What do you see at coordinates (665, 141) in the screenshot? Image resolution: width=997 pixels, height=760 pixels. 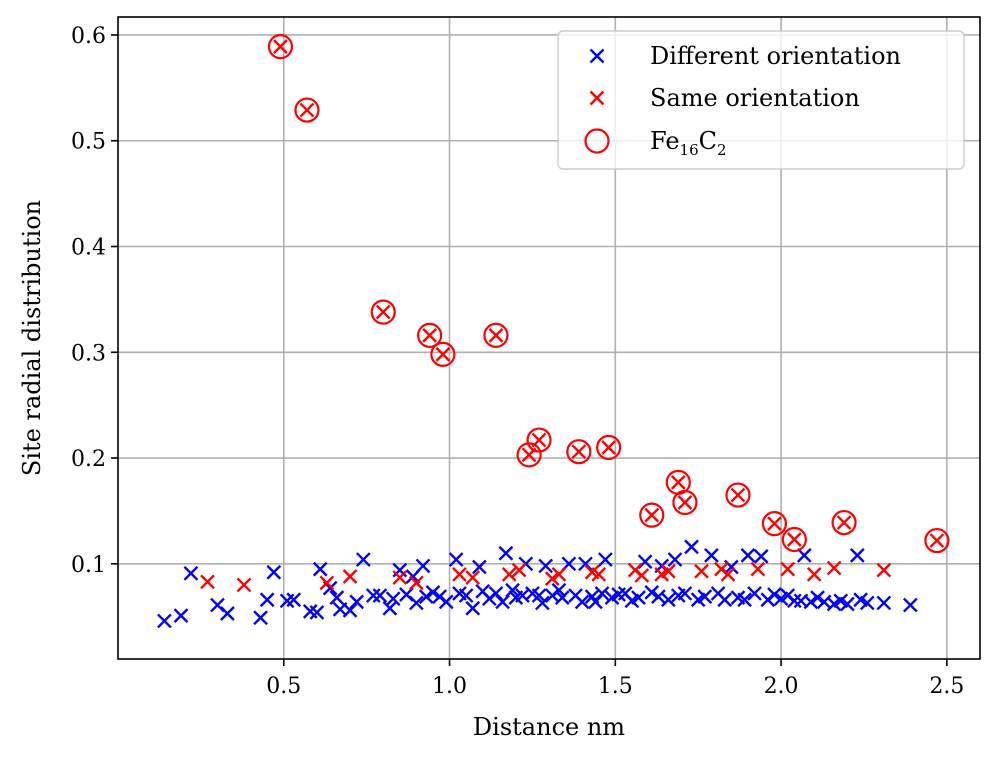 I see `legend-label-fe: Fe` at bounding box center [665, 141].